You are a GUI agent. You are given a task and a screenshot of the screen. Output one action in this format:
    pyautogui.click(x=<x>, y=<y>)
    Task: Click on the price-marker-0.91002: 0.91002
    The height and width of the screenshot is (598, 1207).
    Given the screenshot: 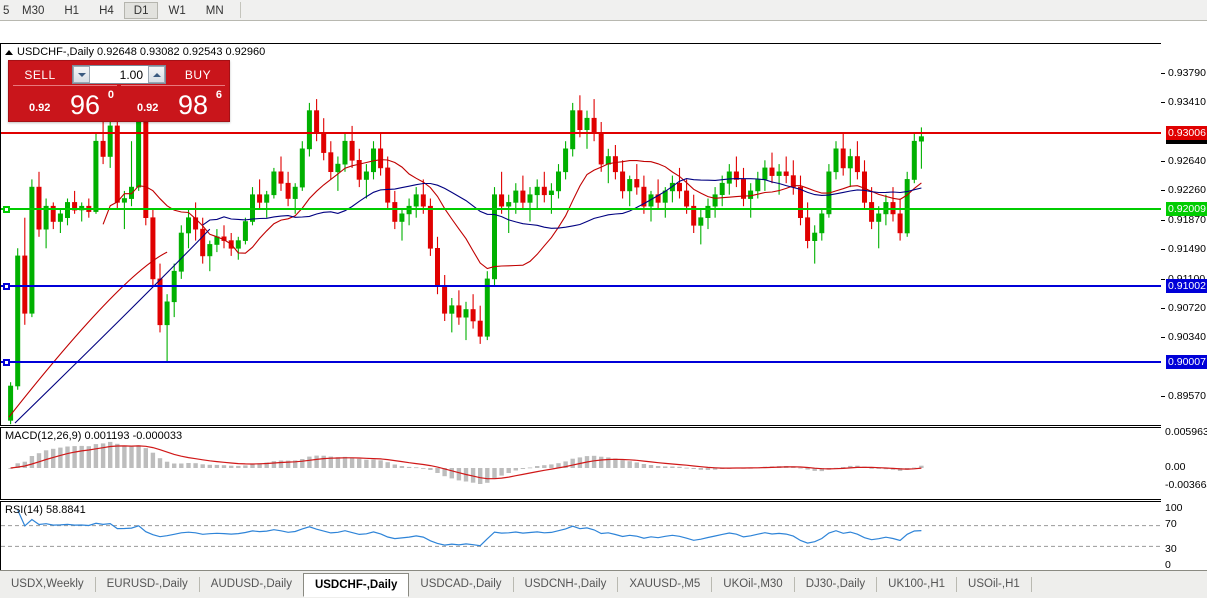 What is the action you would take?
    pyautogui.click(x=1186, y=286)
    